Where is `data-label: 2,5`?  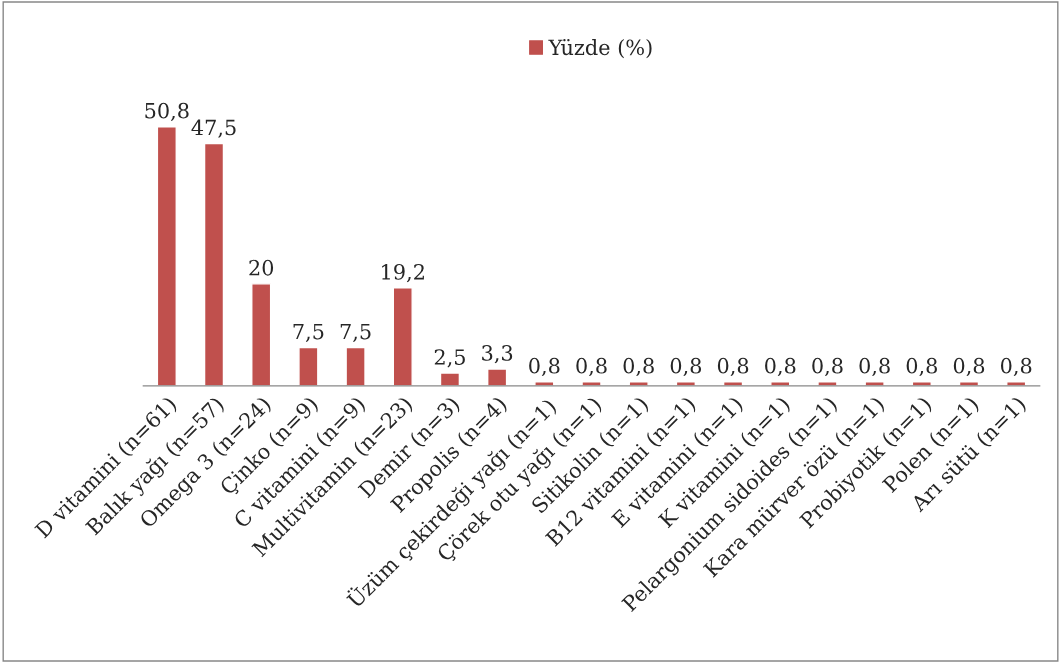
data-label: 2,5 is located at coordinates (449, 358).